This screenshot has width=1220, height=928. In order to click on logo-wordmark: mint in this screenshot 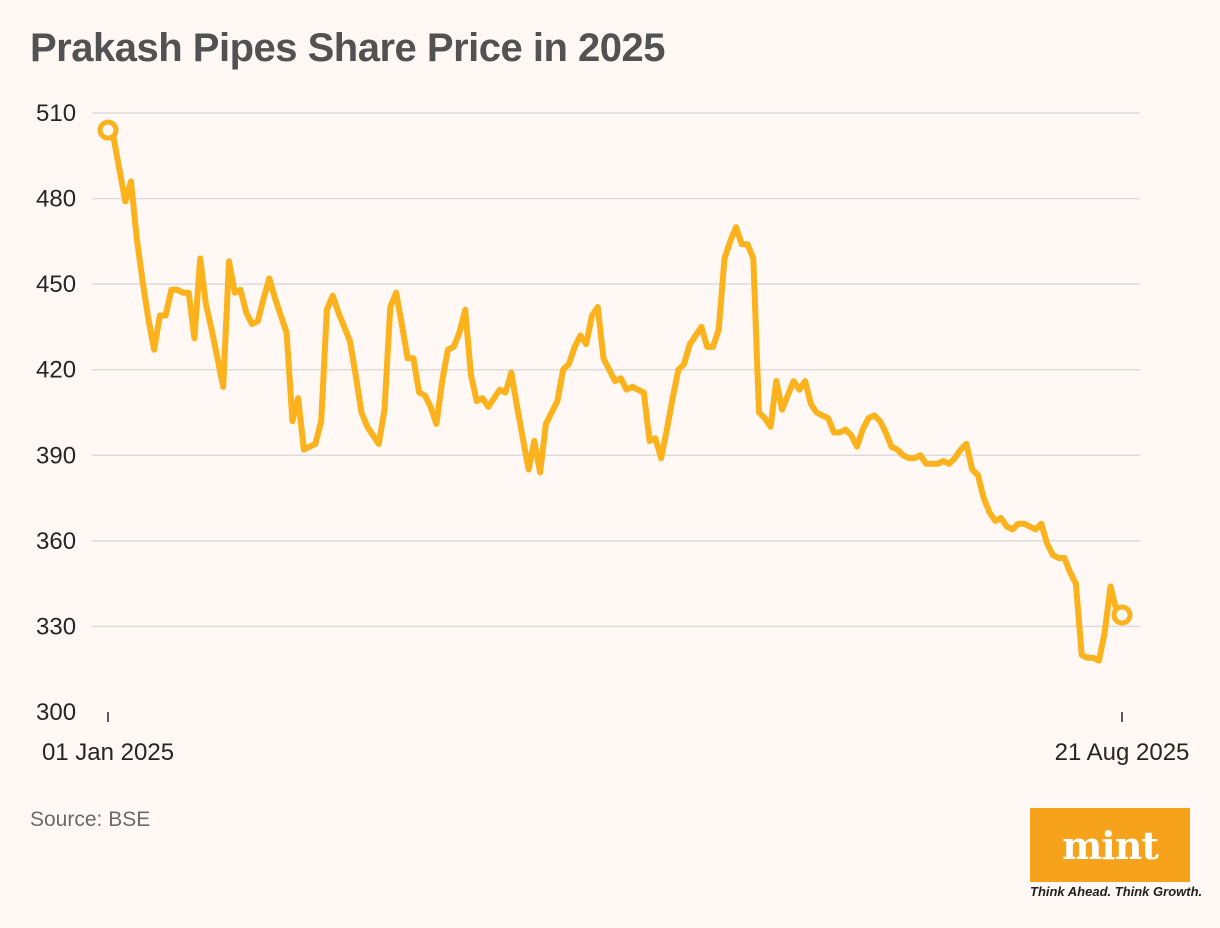, I will do `click(1110, 845)`.